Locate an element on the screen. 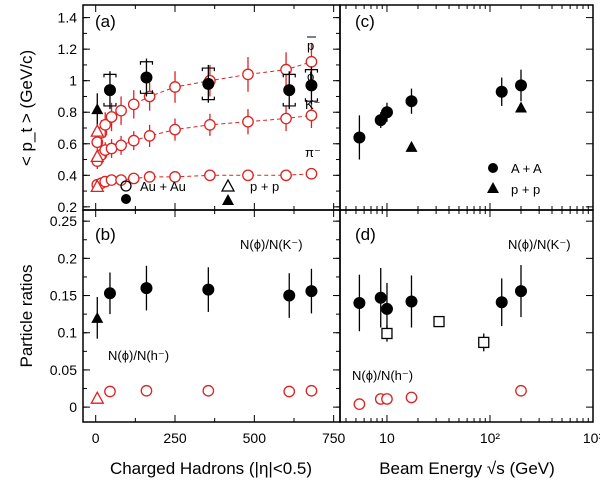 The width and height of the screenshot is (600, 482). fit-line is located at coordinates (204, 138).